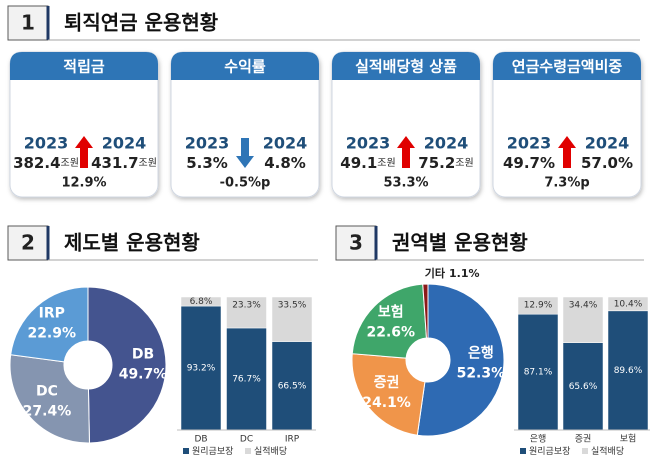 The image size is (650, 467). Describe the element at coordinates (481, 354) in the screenshot. I see `slice-category: 은행` at that location.